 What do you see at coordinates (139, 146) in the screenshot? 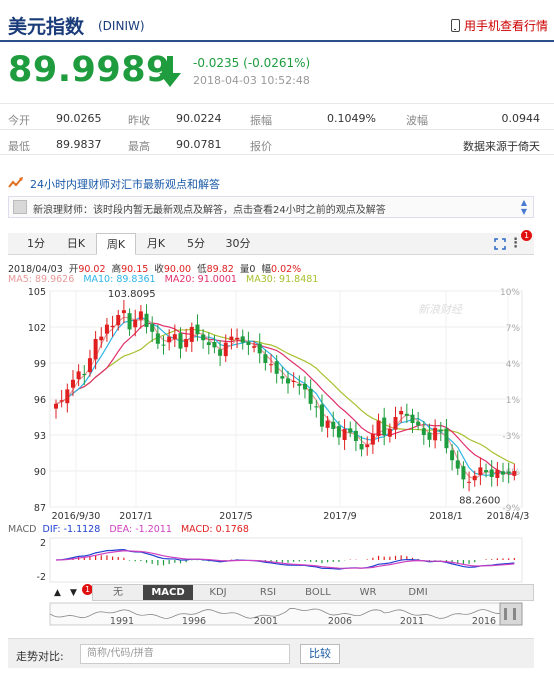
I see `stat-label: 最高` at bounding box center [139, 146].